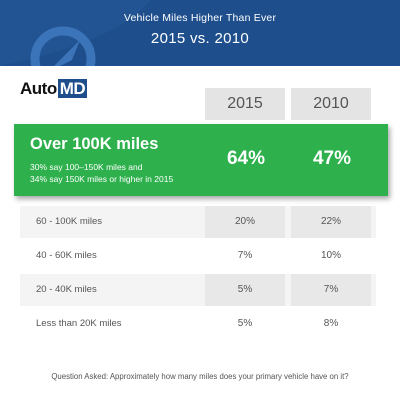  I want to click on table-row: Less than 20K miles 5% 8%, so click(198, 324).